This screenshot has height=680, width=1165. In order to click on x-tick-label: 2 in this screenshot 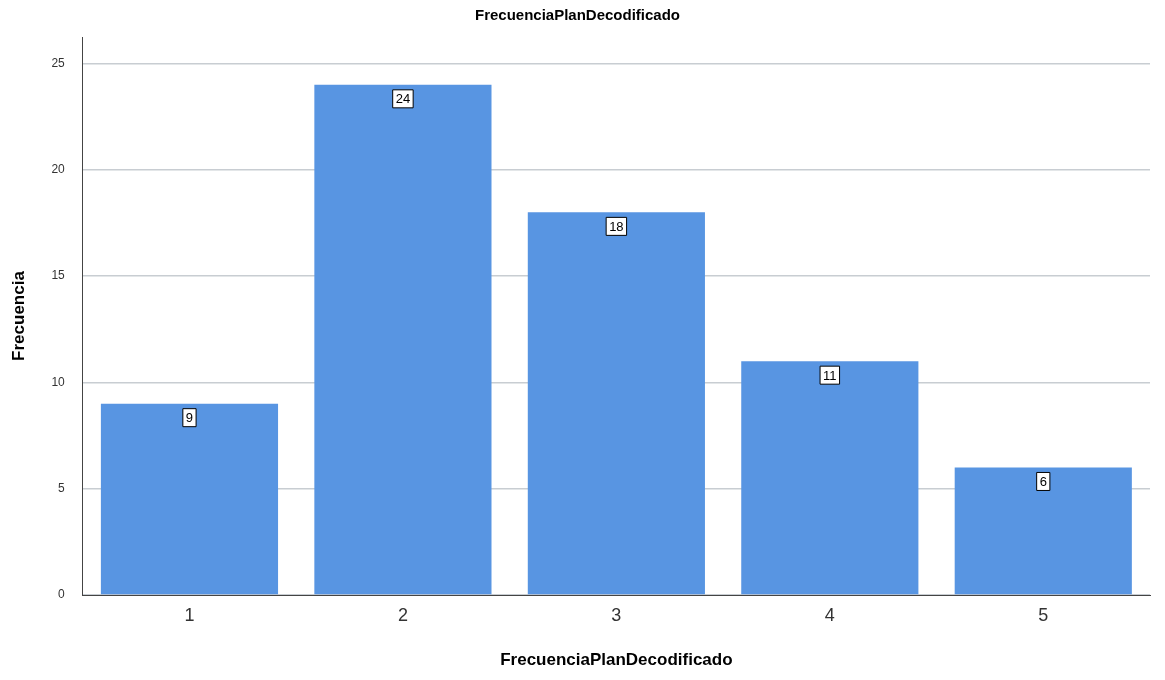, I will do `click(402, 614)`.